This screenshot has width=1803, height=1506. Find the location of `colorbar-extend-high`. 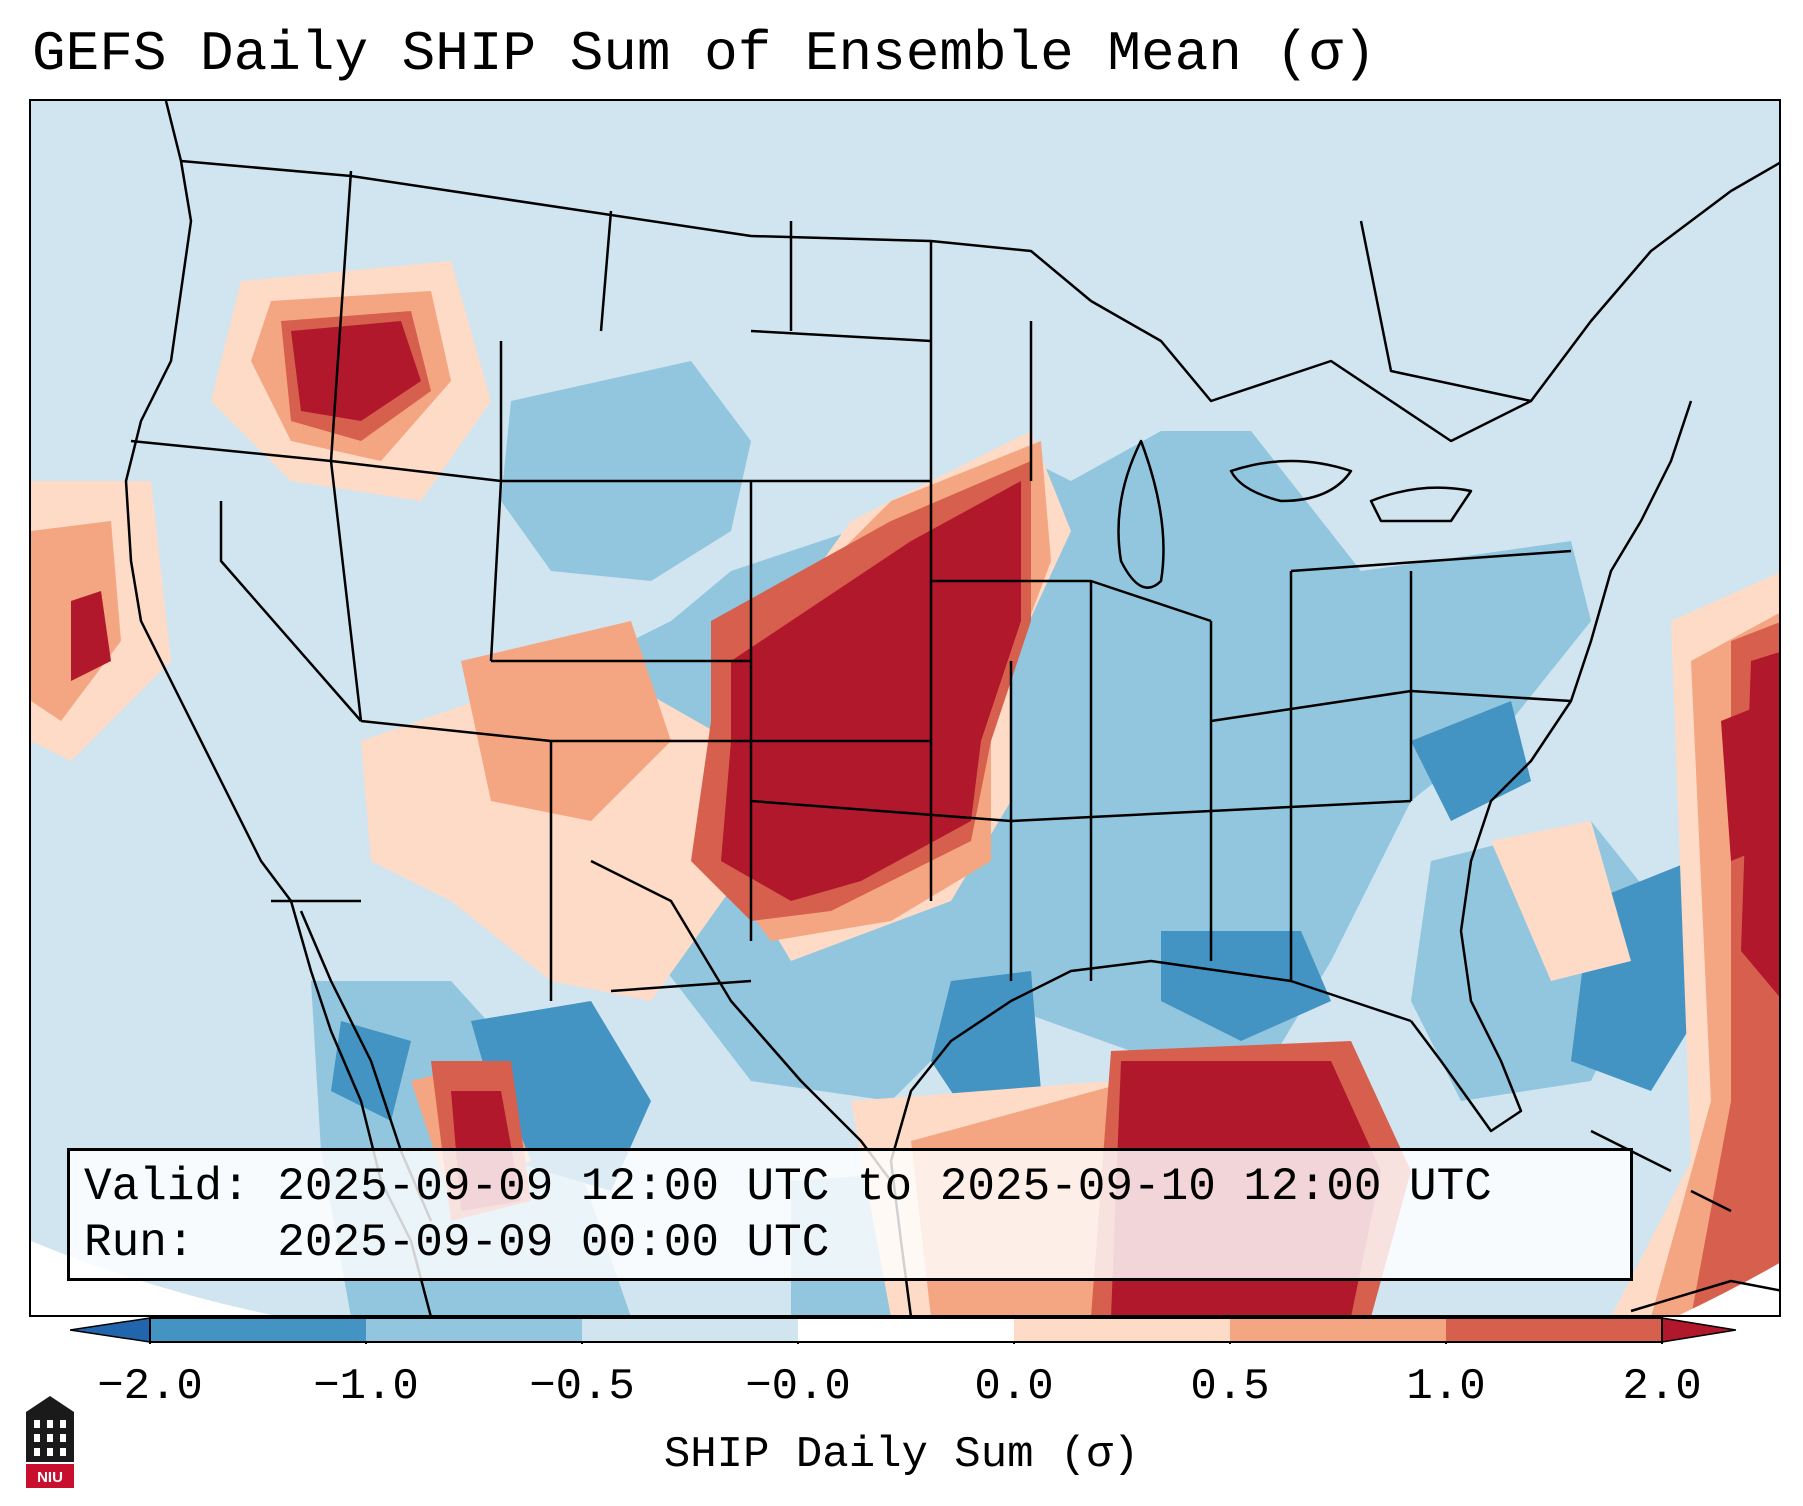

colorbar-extend-high is located at coordinates (1698, 1330).